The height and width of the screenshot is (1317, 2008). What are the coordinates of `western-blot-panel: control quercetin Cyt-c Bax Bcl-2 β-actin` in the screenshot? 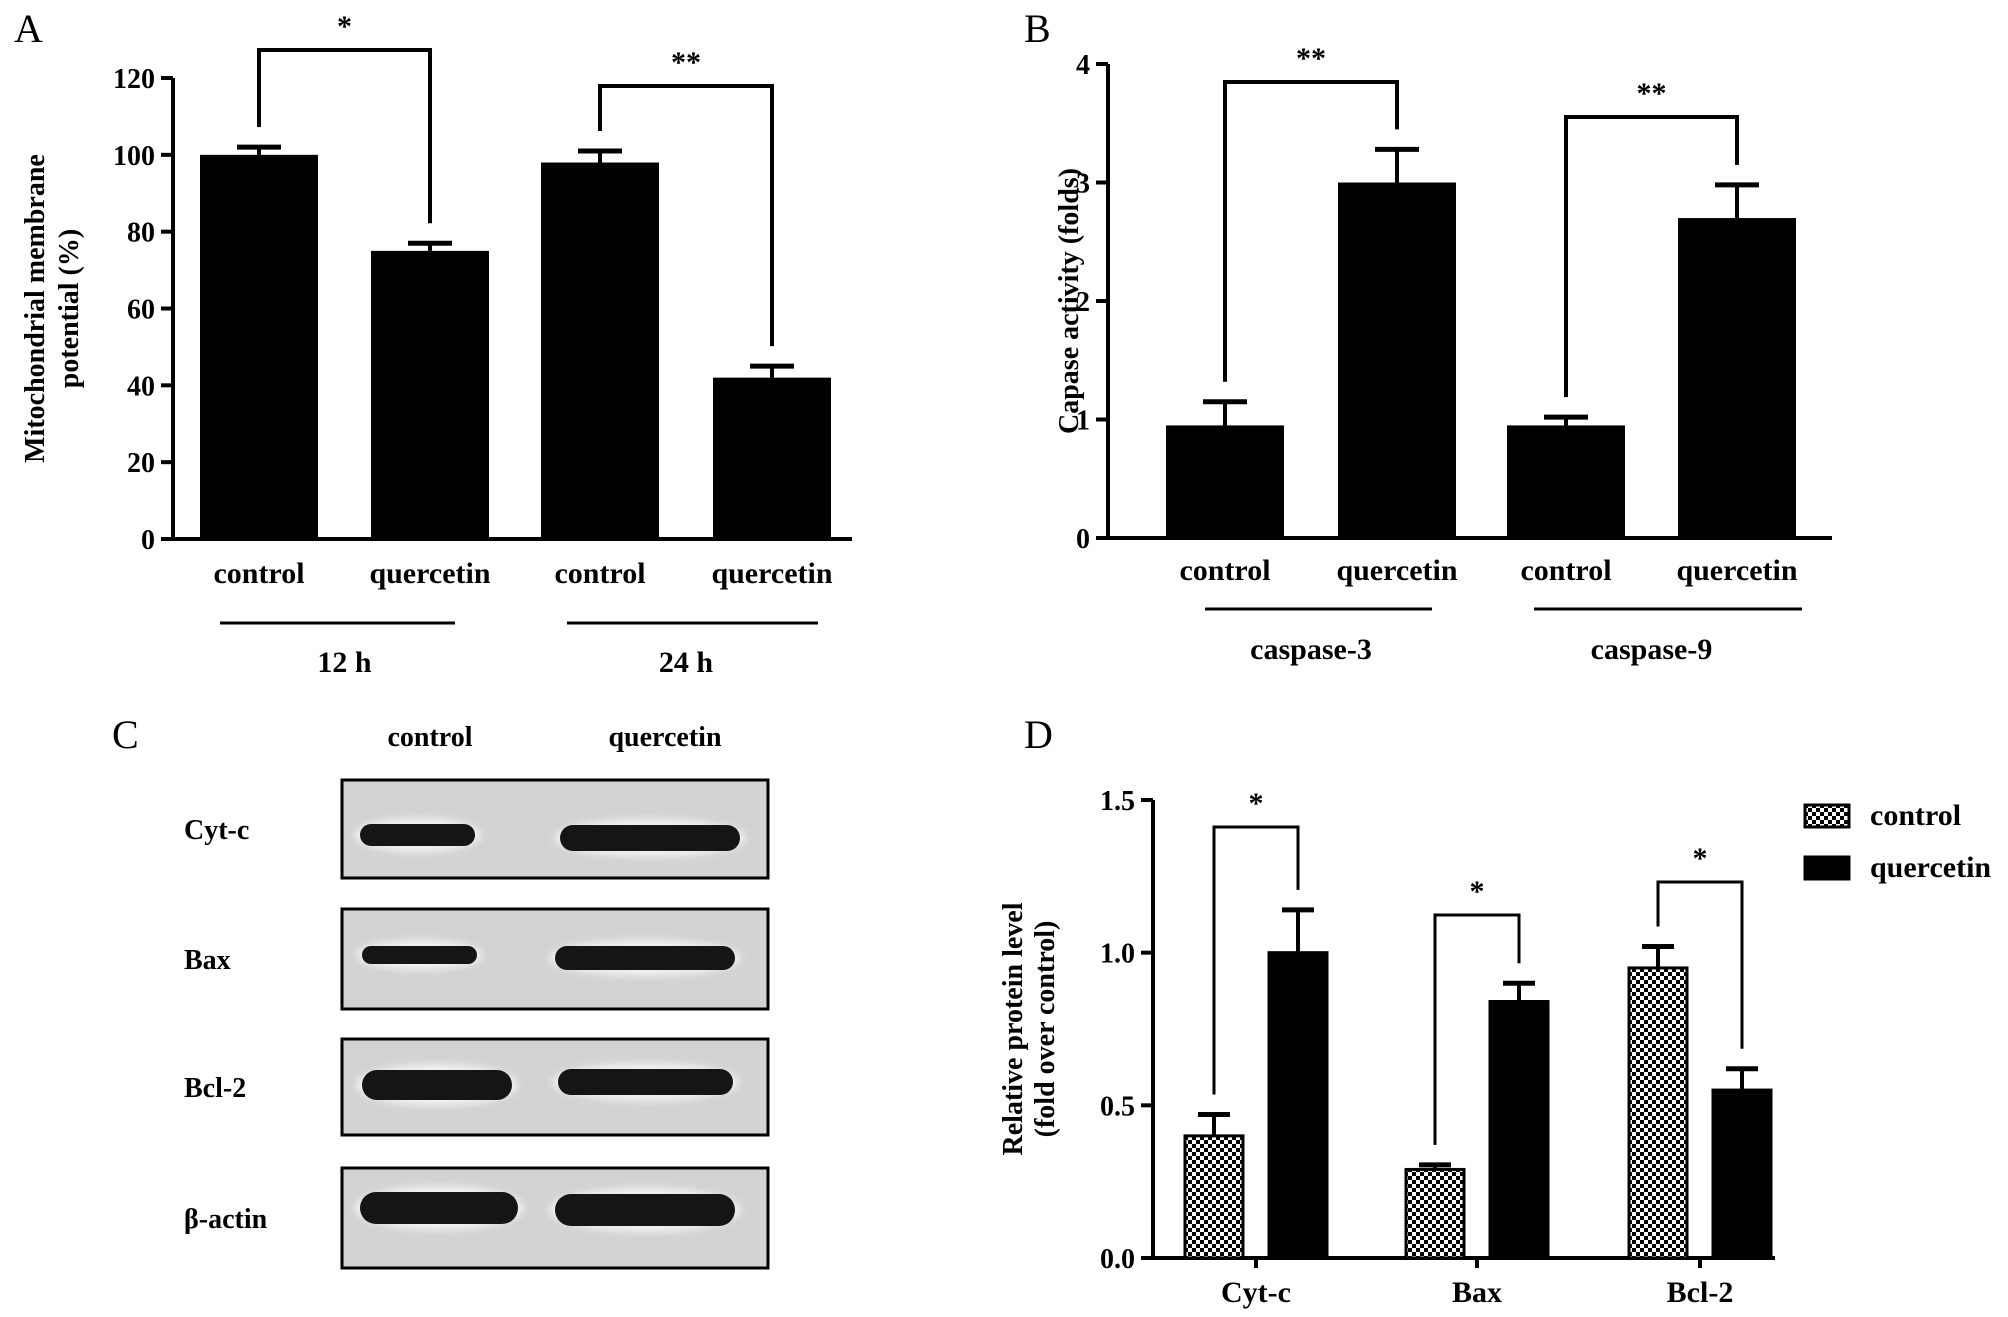 It's located at (477, 996).